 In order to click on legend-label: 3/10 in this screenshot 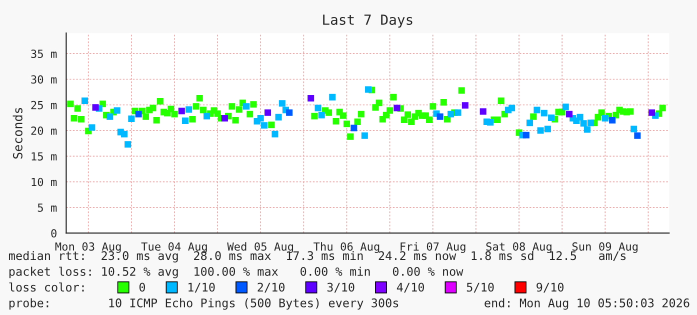, I will do `click(340, 287)`.